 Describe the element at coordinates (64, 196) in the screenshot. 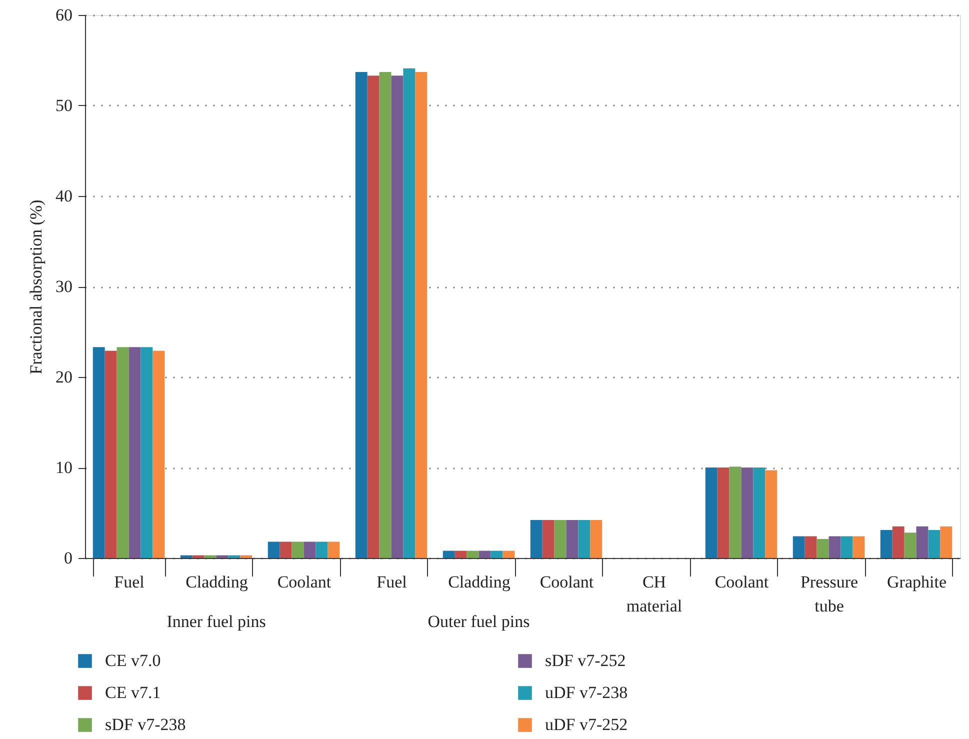

I see `y-tick-label: 40` at that location.